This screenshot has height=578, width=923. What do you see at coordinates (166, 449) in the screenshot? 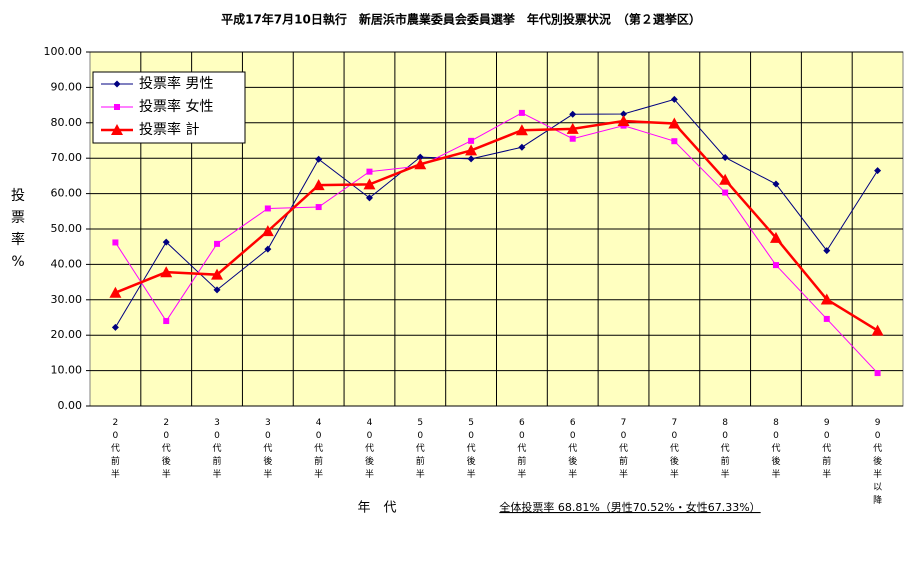
I see `x-tick-label: 2 0 代後半` at bounding box center [166, 449].